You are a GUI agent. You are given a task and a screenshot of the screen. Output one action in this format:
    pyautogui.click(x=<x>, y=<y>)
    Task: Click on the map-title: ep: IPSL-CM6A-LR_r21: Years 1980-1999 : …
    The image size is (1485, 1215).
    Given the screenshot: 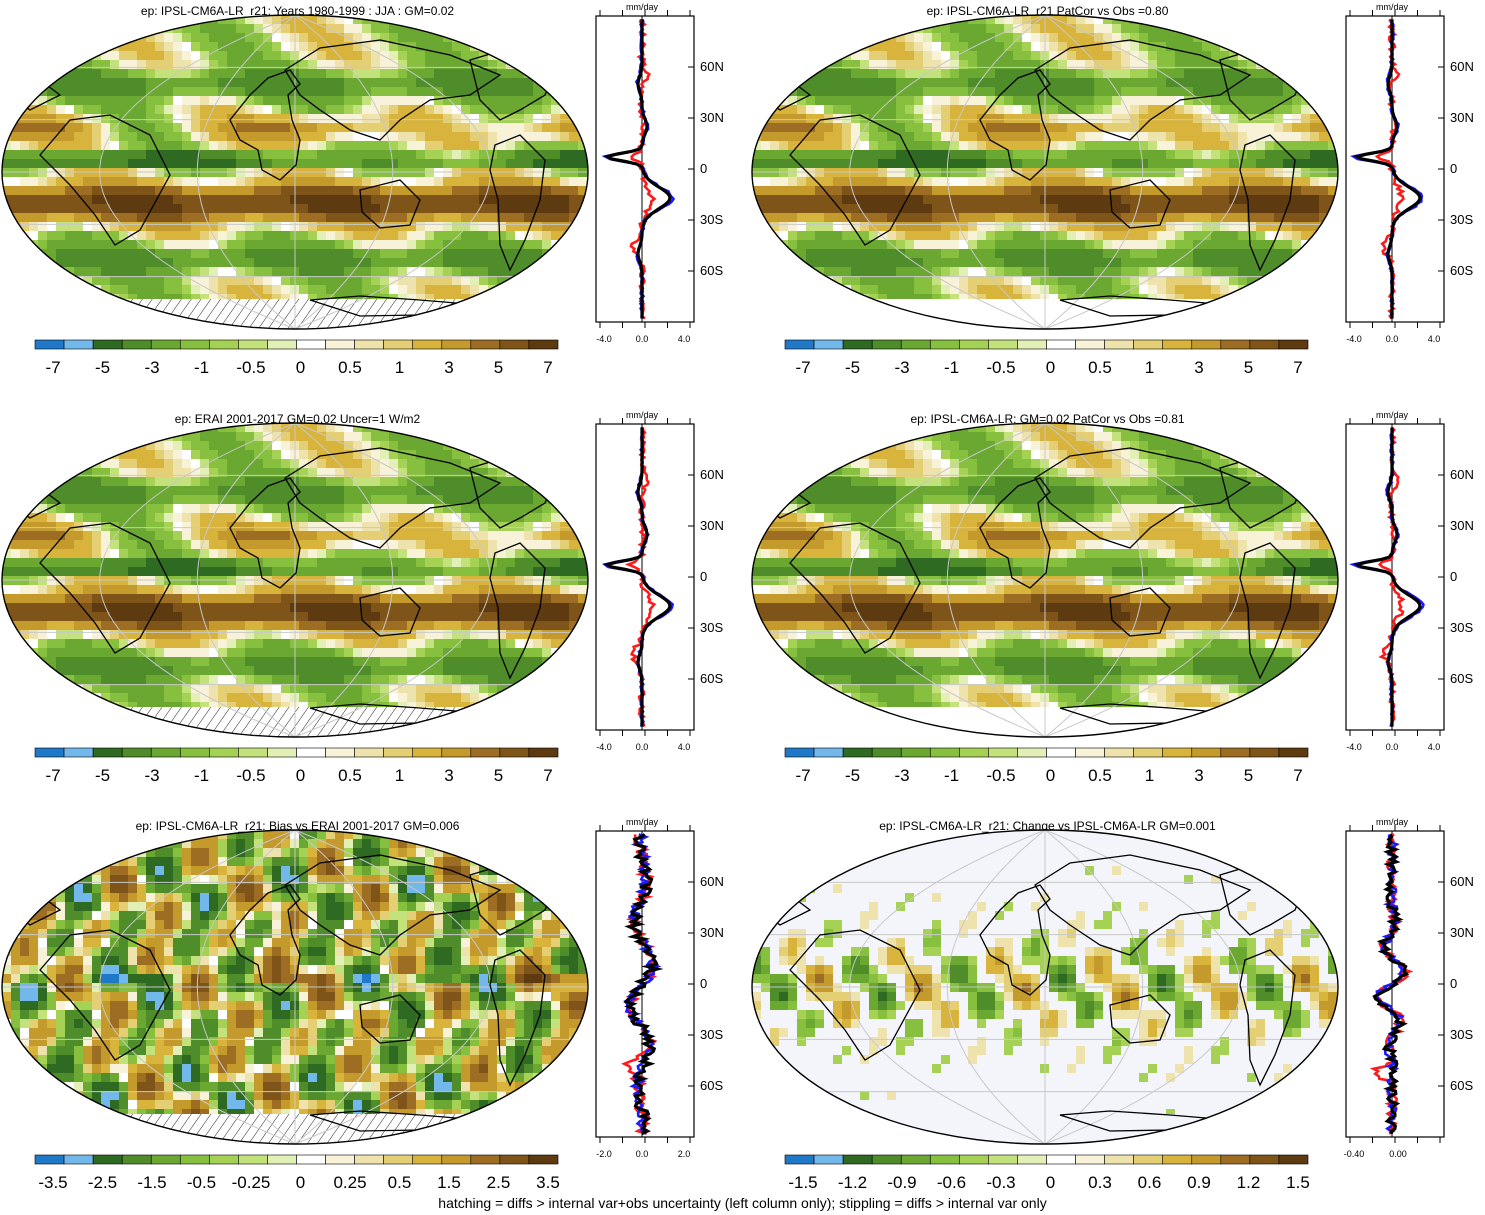 What is the action you would take?
    pyautogui.click(x=297, y=11)
    